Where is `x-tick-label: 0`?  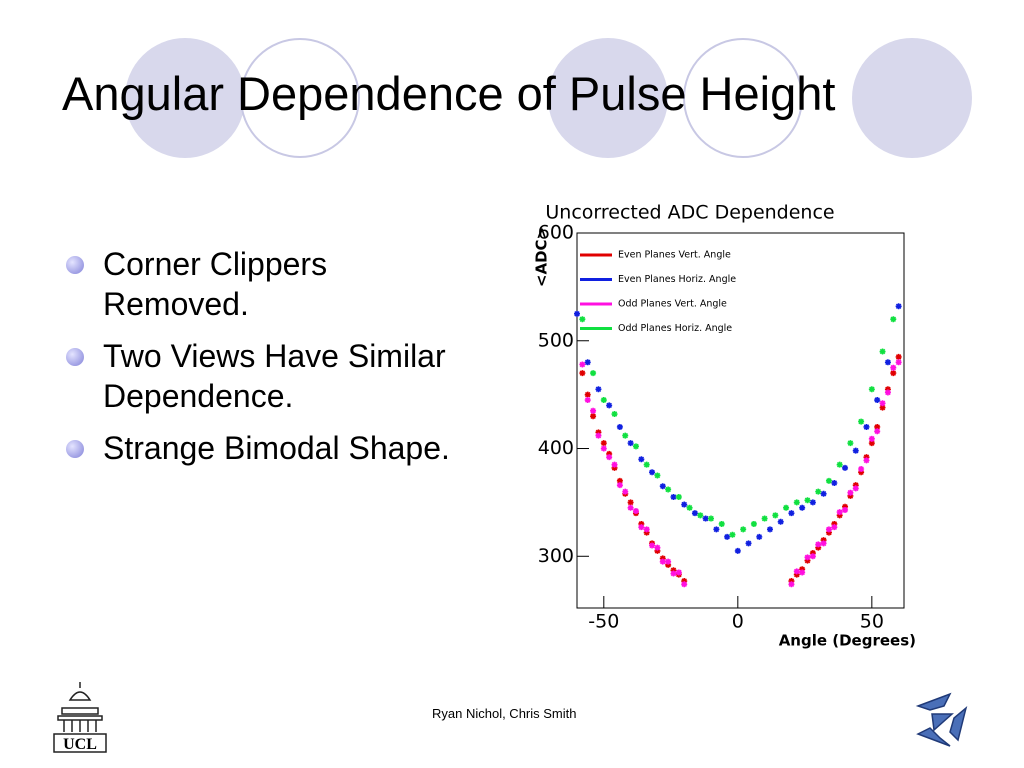 x-tick-label: 0 is located at coordinates (738, 622).